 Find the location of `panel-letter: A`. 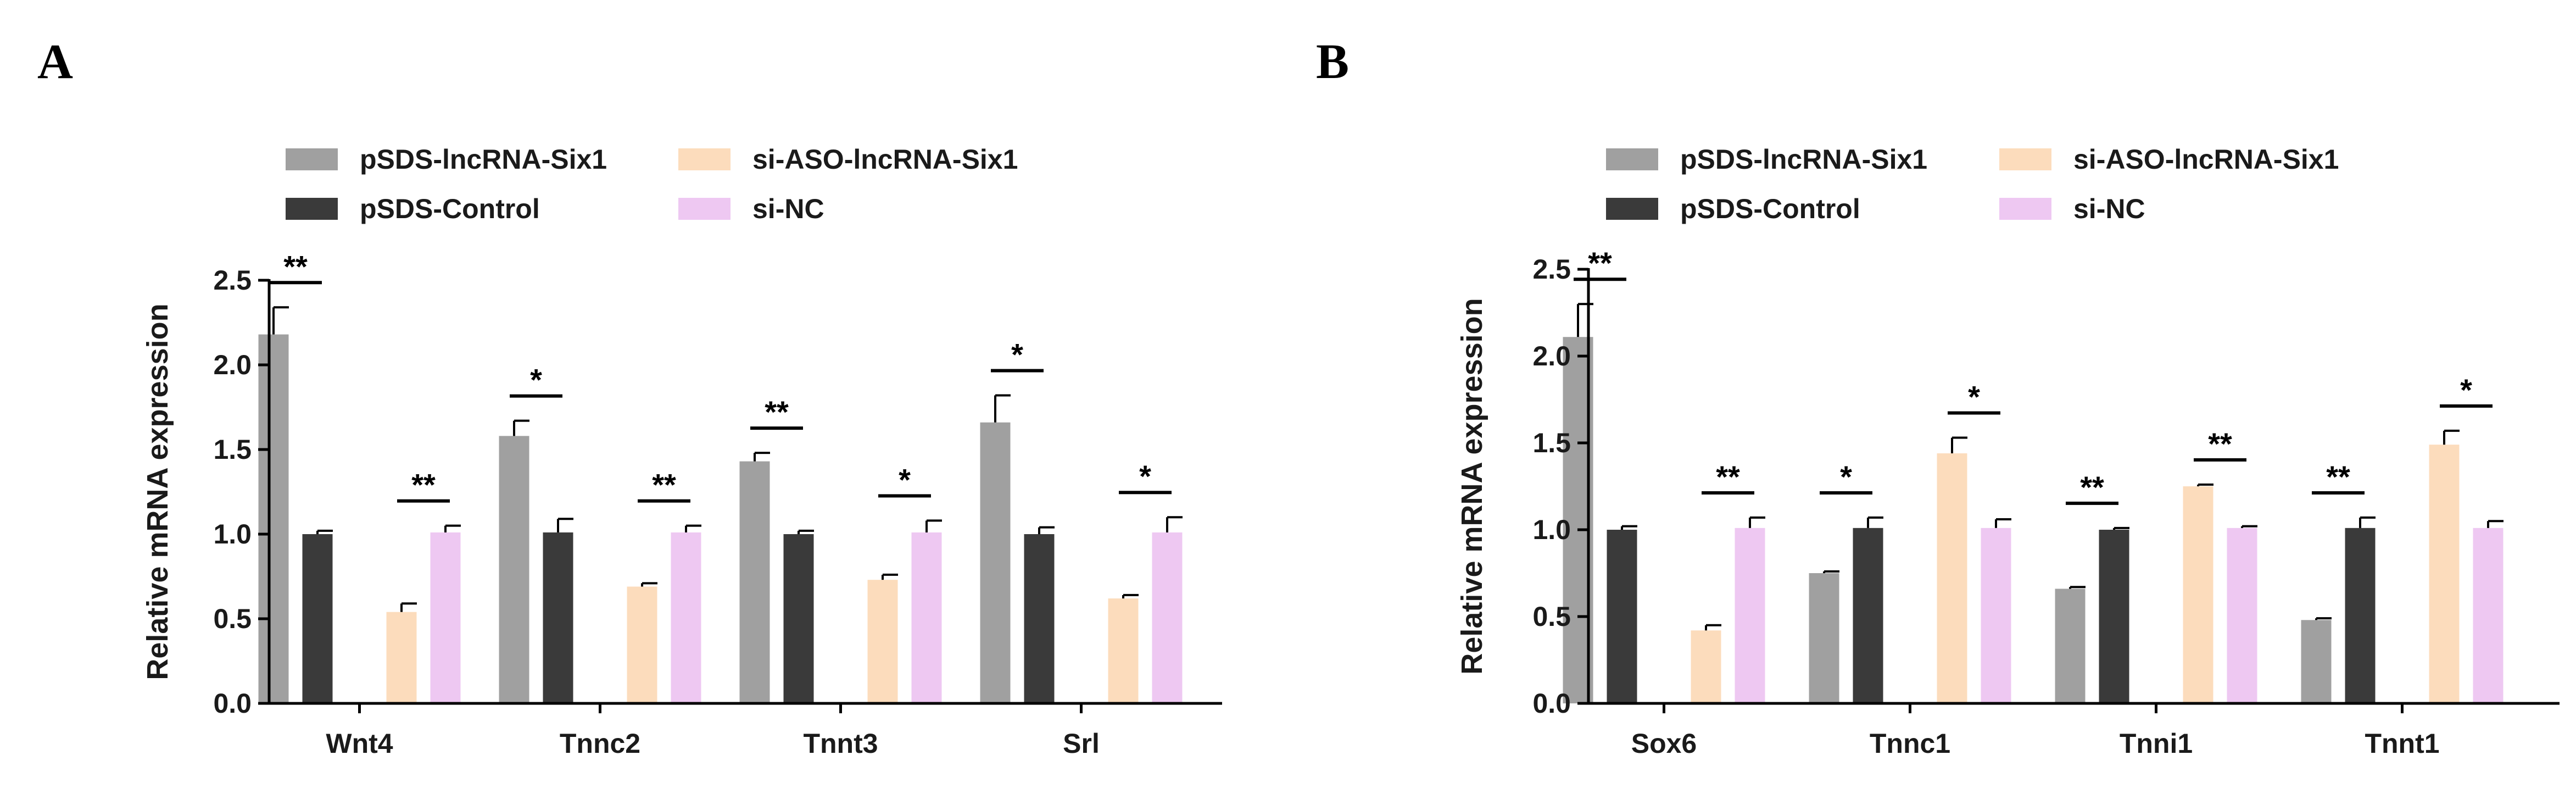

panel-letter: A is located at coordinates (55, 62).